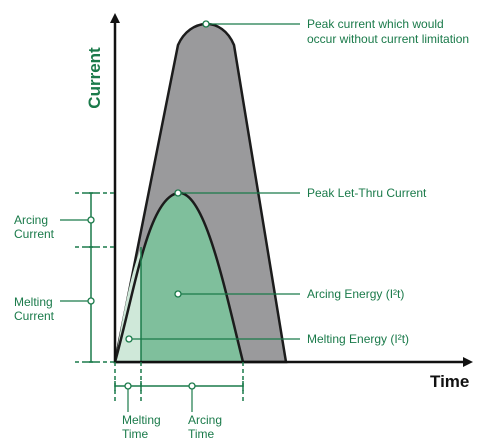 Image resolution: width=481 pixels, height=442 pixels. What do you see at coordinates (375, 24) in the screenshot?
I see `peak-uncontrolled-label-1: Peak current which would` at bounding box center [375, 24].